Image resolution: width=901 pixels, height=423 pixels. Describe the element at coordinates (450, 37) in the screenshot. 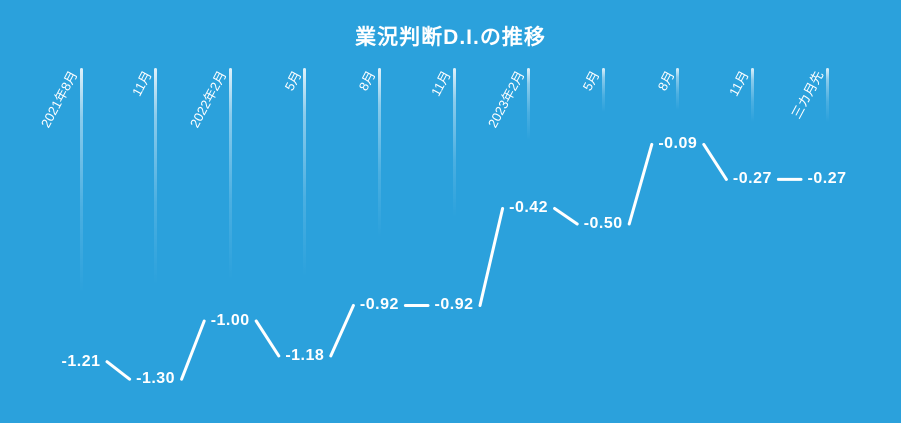

I see `chart-title: 業況判断D.I.の推移` at that location.